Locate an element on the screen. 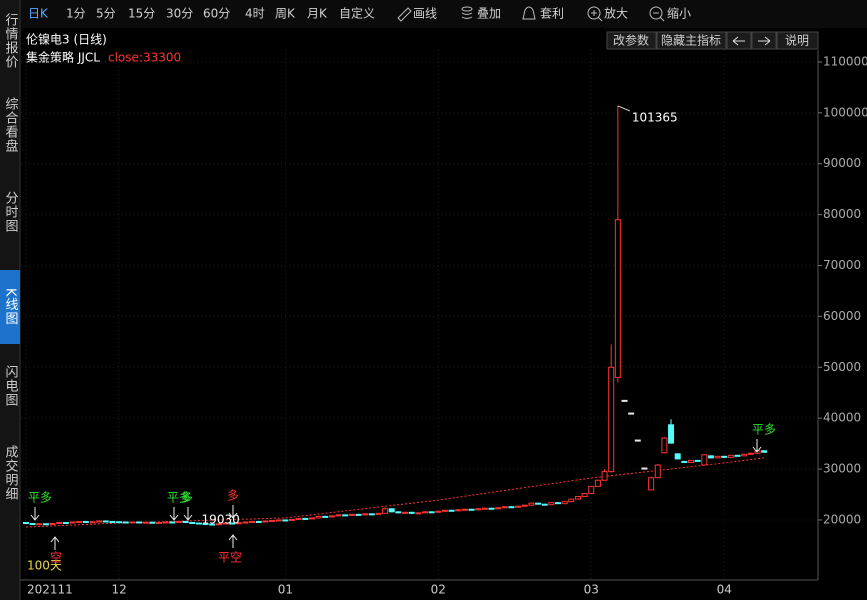 Image resolution: width=867 pixels, height=600 pixels. side-tab: 行情报价 is located at coordinates (10, 41).